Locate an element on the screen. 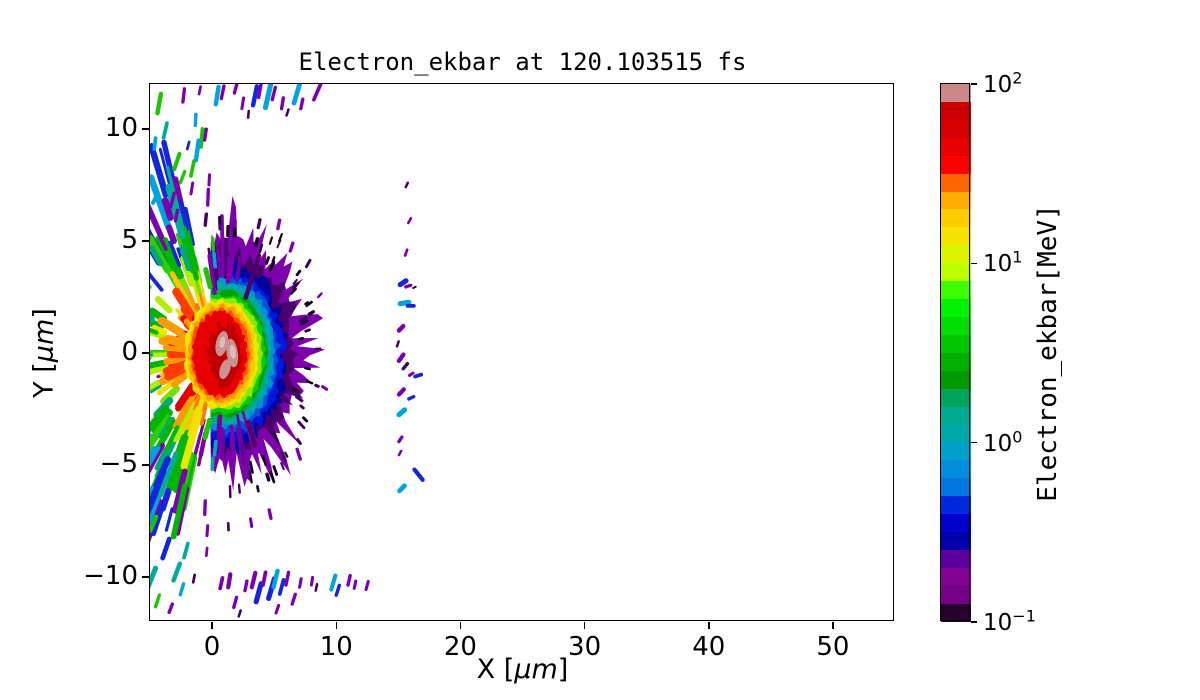 The height and width of the screenshot is (700, 1200). x-tick-mark is located at coordinates (212, 625).